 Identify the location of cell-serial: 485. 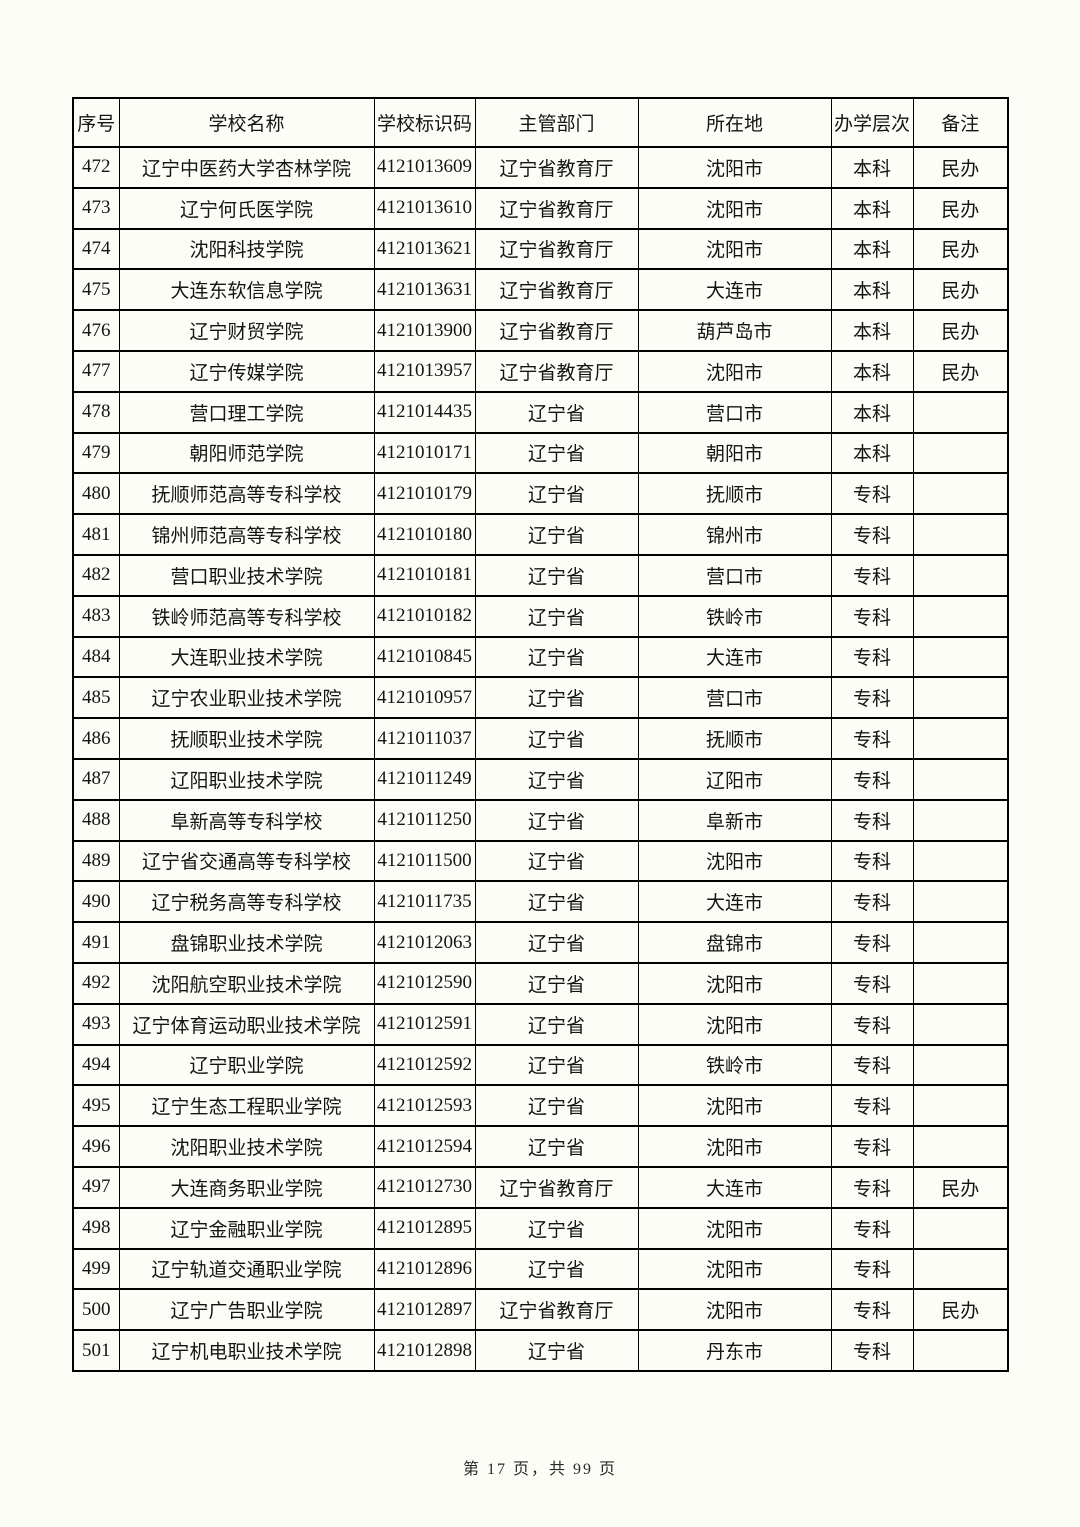
(96, 698).